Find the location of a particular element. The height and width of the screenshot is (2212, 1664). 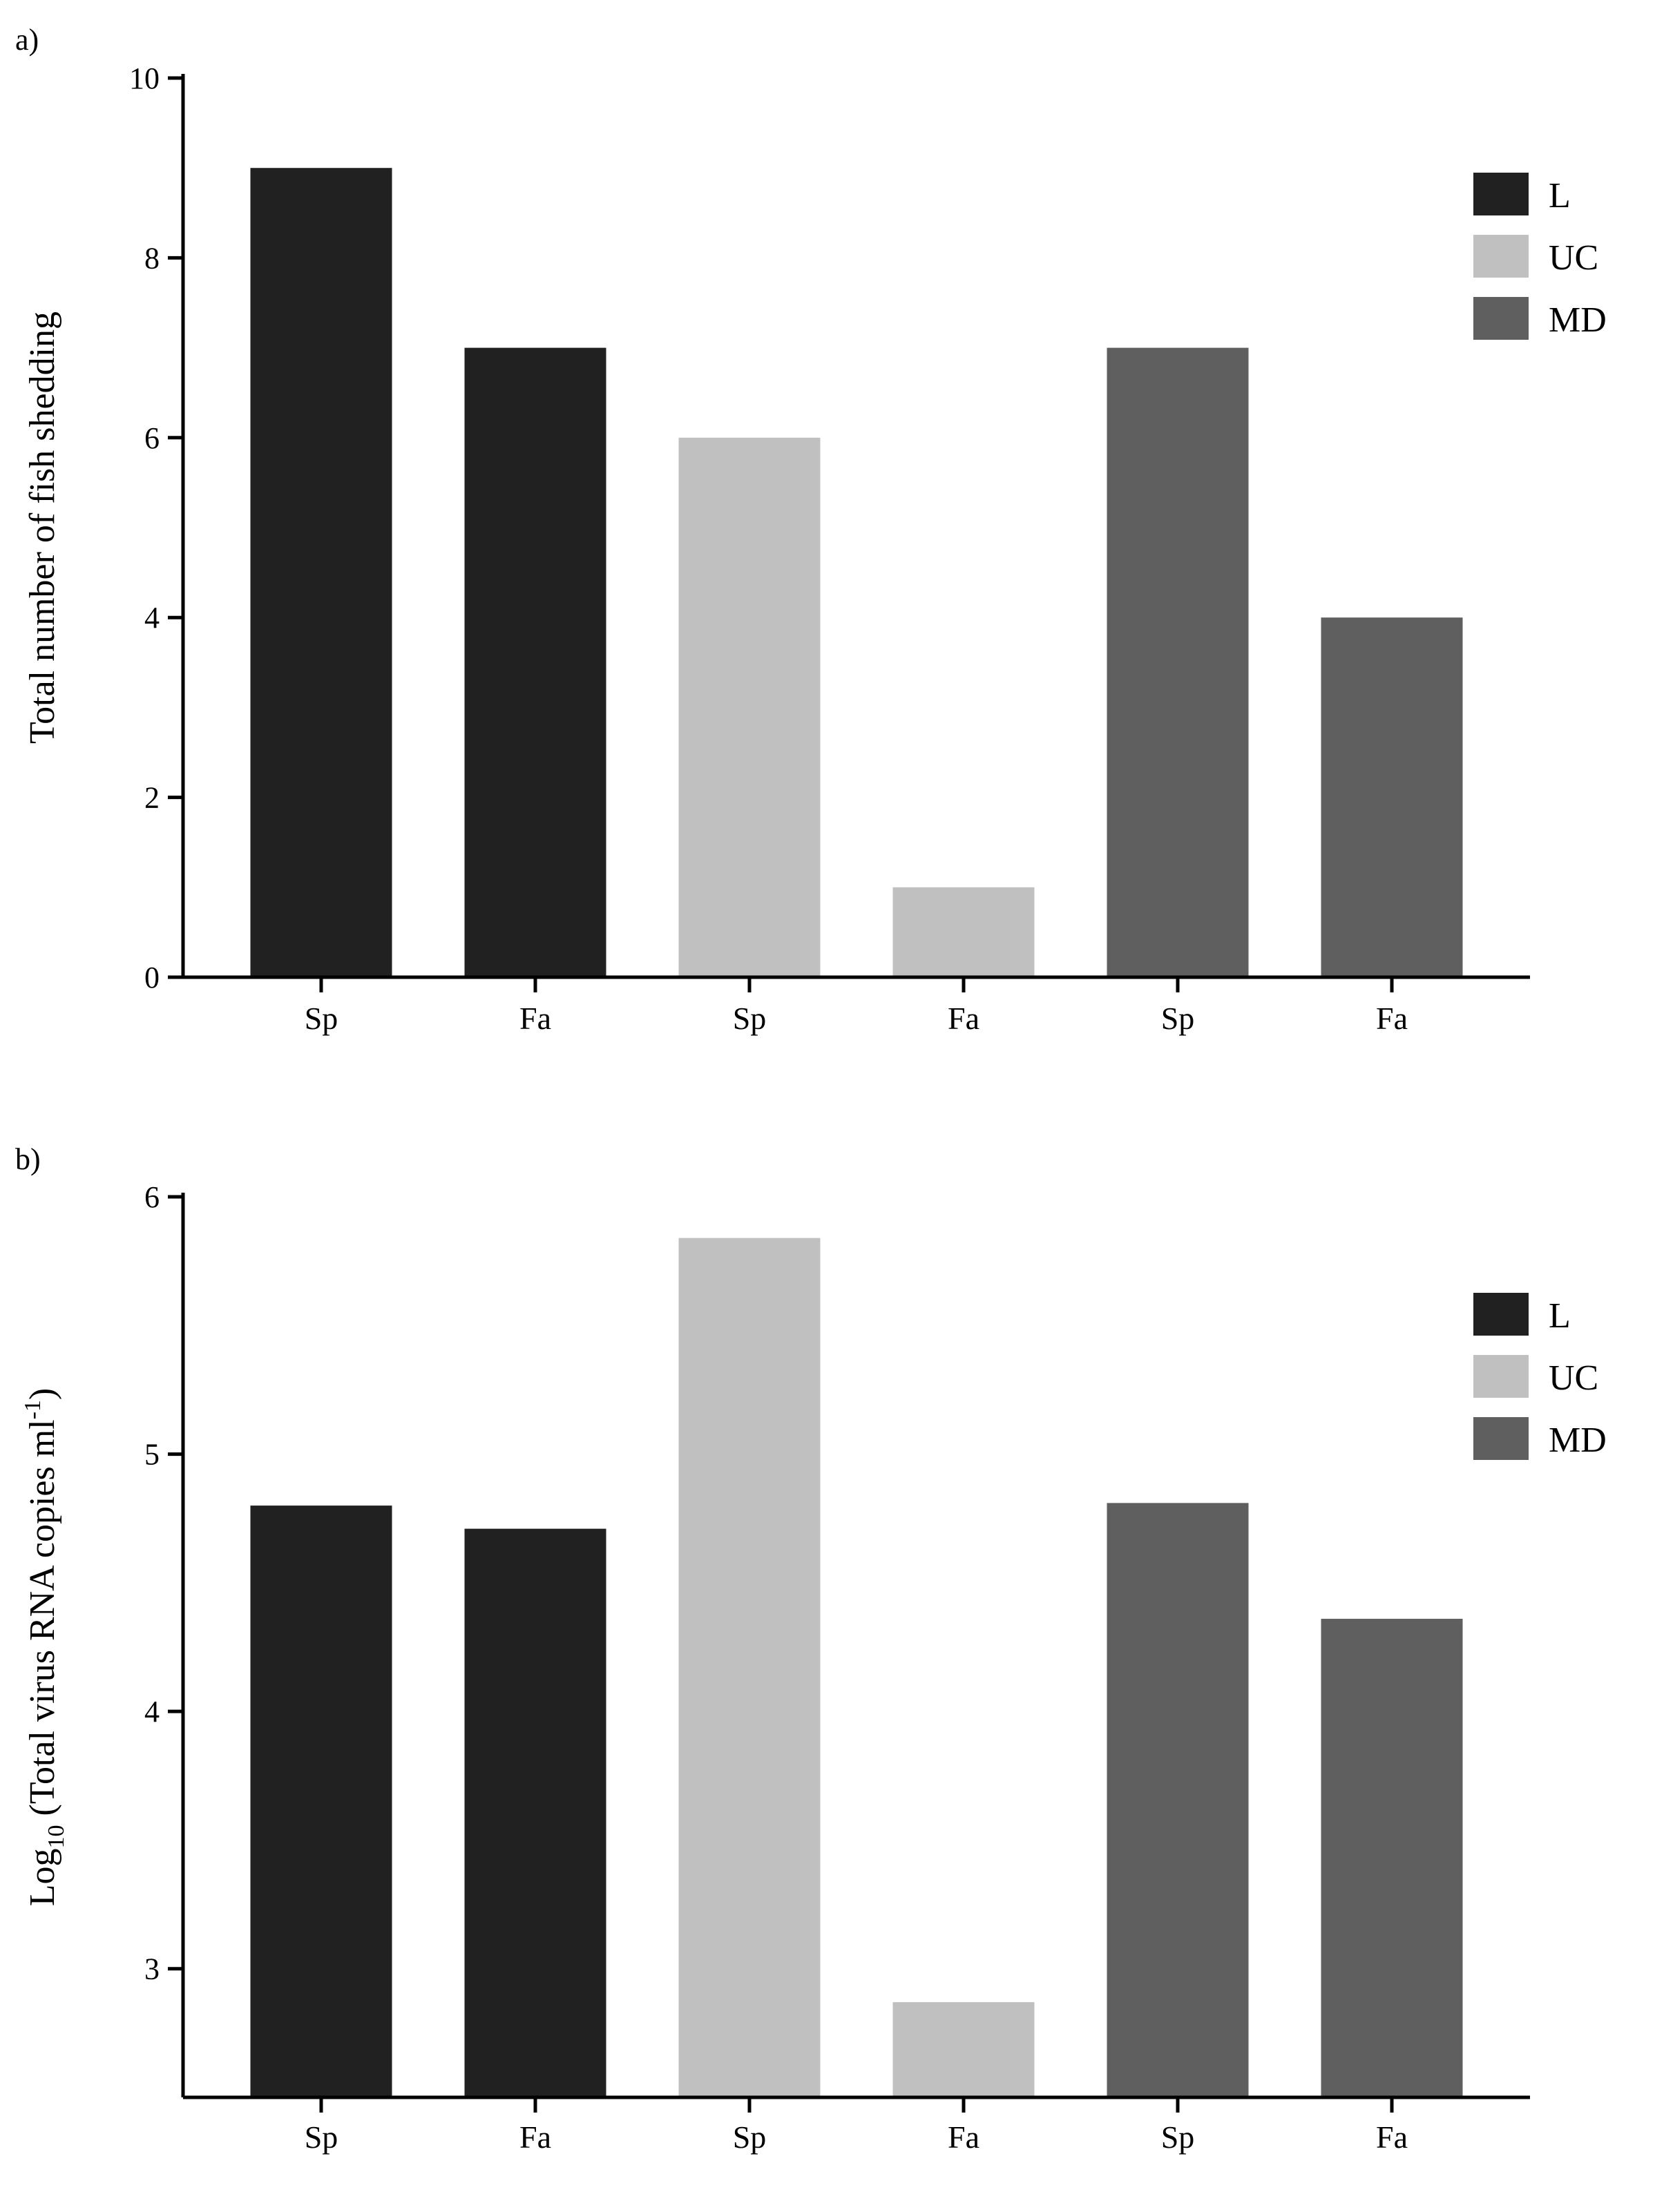

y-tick-label: 8 is located at coordinates (152, 258).